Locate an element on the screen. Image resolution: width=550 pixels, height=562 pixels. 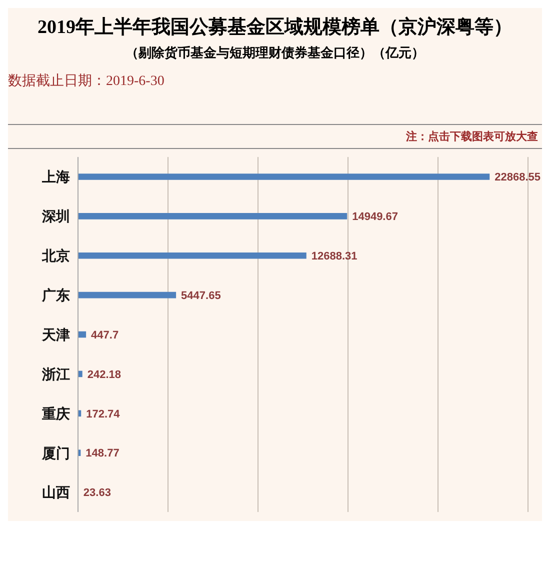
chart-subtitle: （剔除货币基金与短期理财债券基金口径）（亿元） is located at coordinates (275, 53).